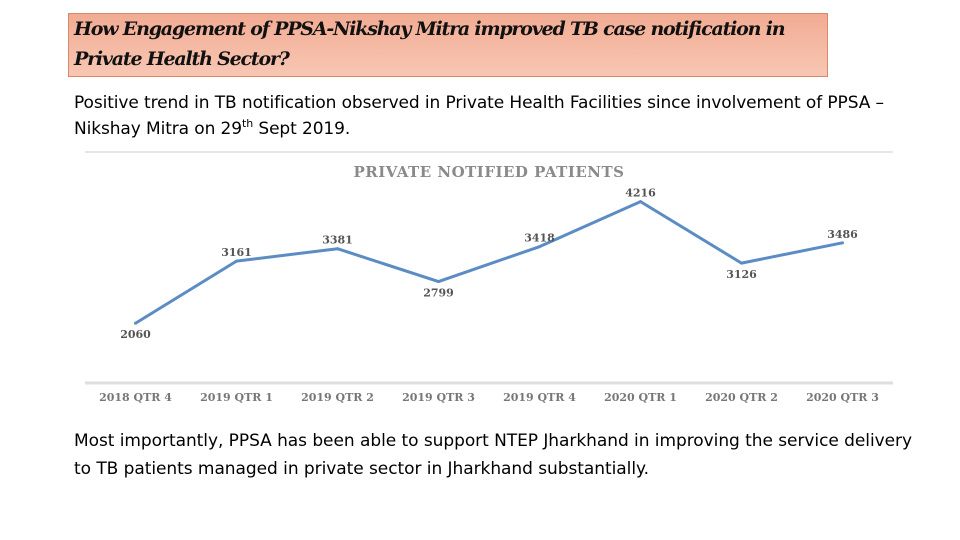 This screenshot has height=540, width=960. I want to click on x-tick-label: 2020 QTR 2, so click(741, 397).